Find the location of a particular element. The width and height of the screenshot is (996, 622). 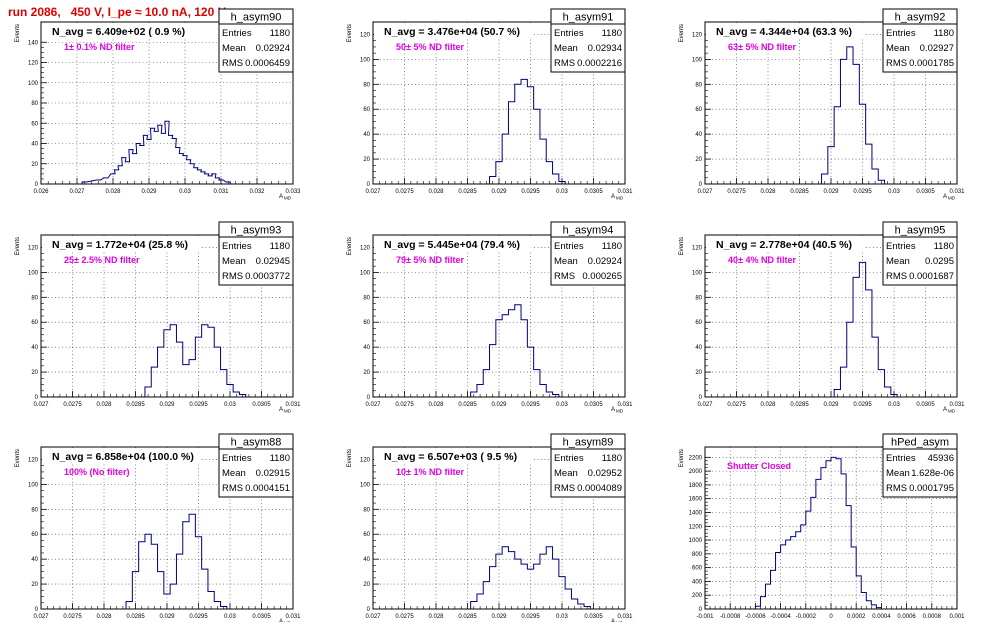

headline-text: N_avg = 5.445e+04 (79.4 %) is located at coordinates (452, 245).